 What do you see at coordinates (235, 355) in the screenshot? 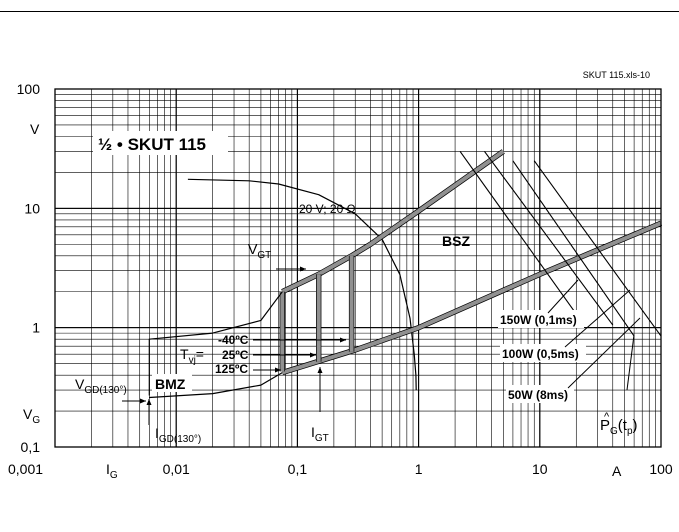
I see `temp-label-25: 25ºC` at bounding box center [235, 355].